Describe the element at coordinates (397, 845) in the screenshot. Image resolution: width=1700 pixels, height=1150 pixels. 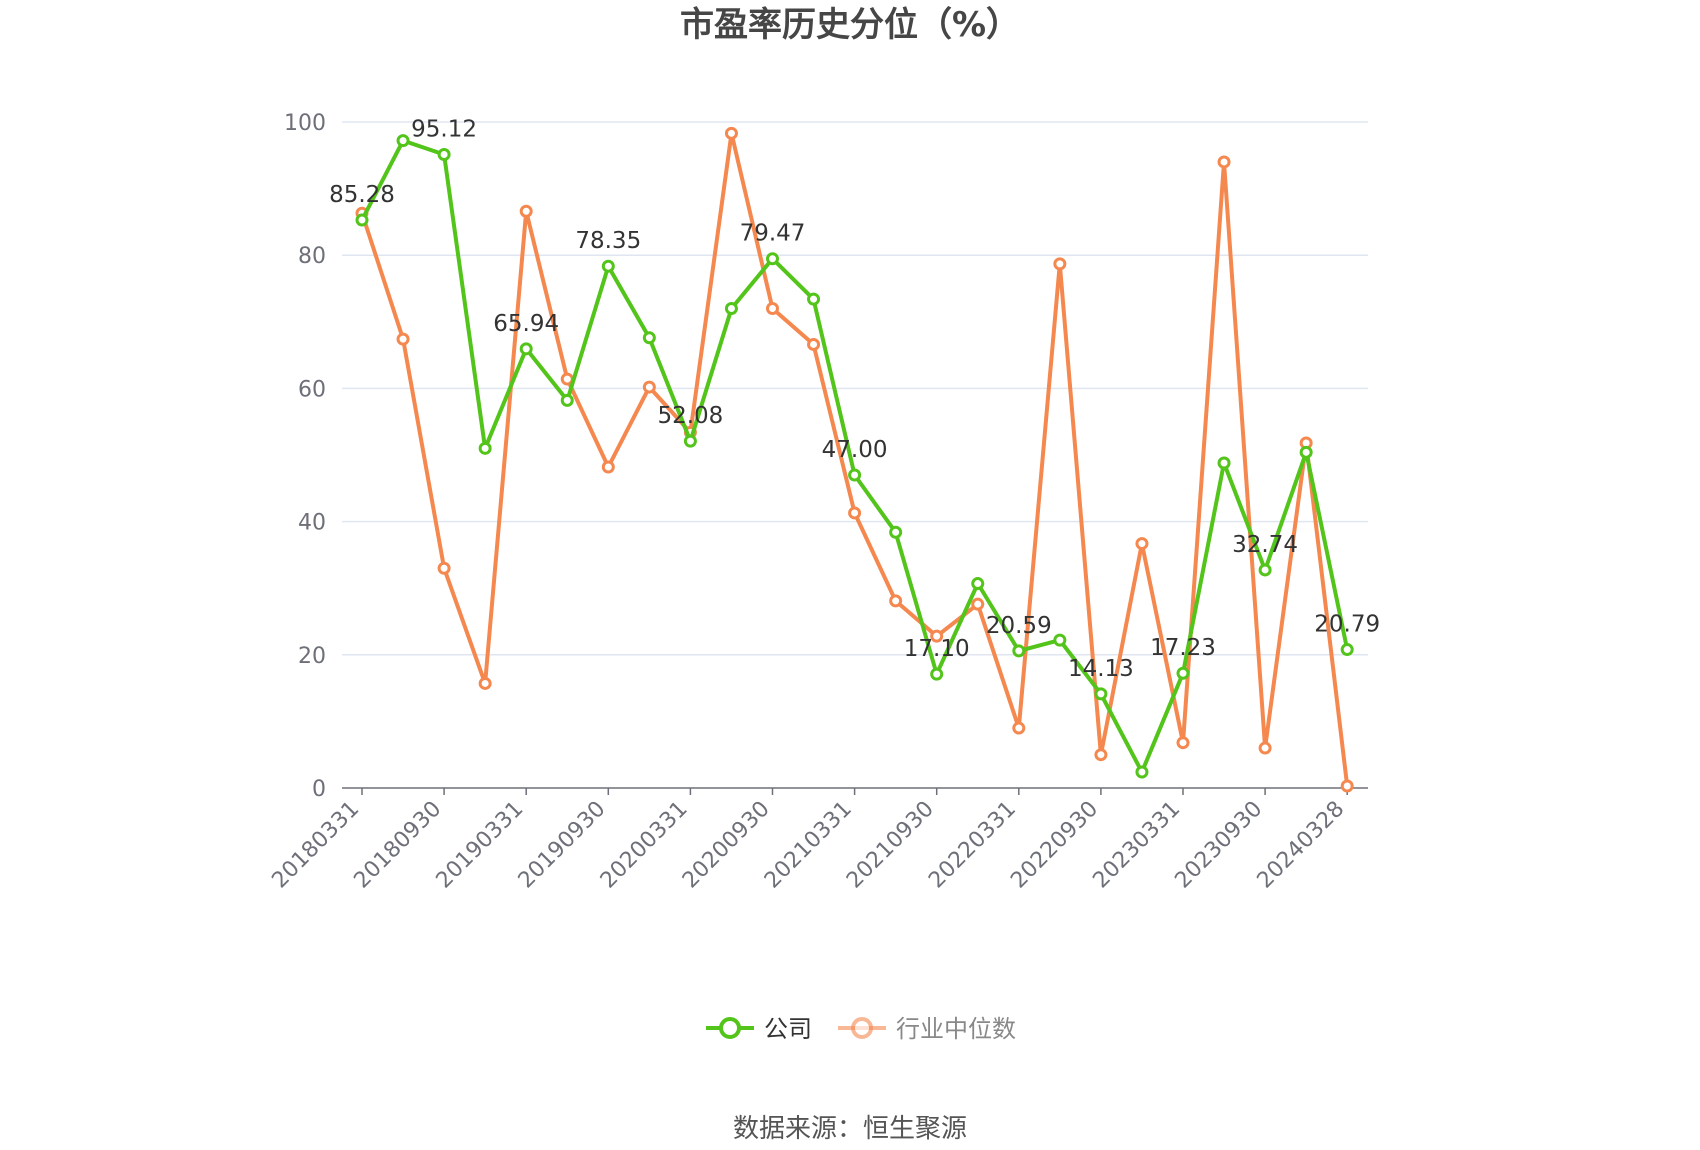
I see `x-tick-label: 20180930` at that location.